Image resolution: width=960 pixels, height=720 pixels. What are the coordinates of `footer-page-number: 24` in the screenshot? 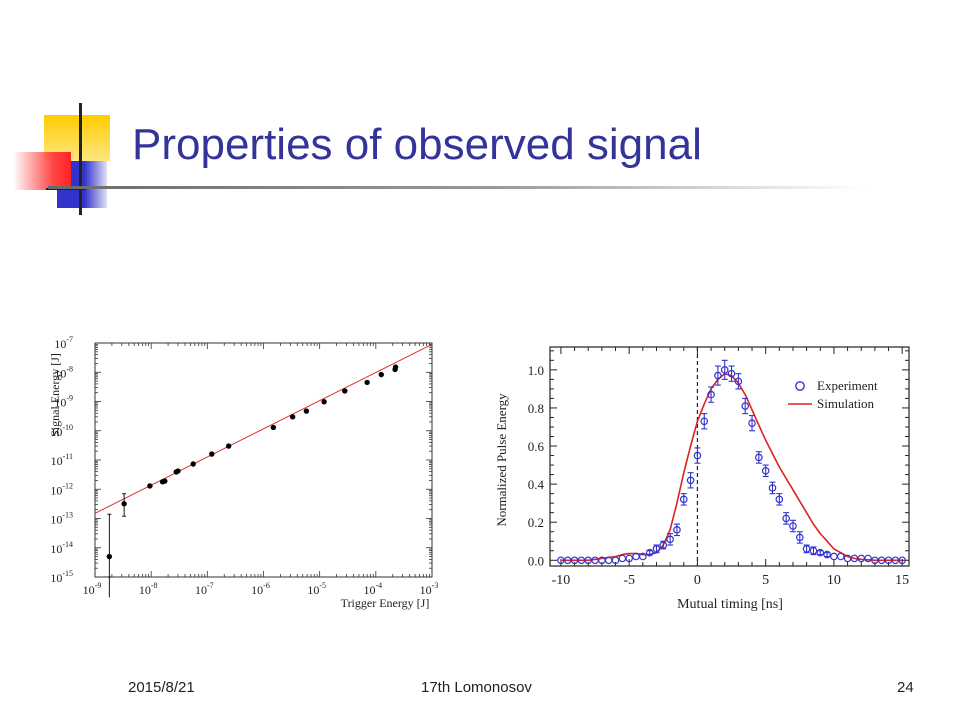 It's located at (905, 687).